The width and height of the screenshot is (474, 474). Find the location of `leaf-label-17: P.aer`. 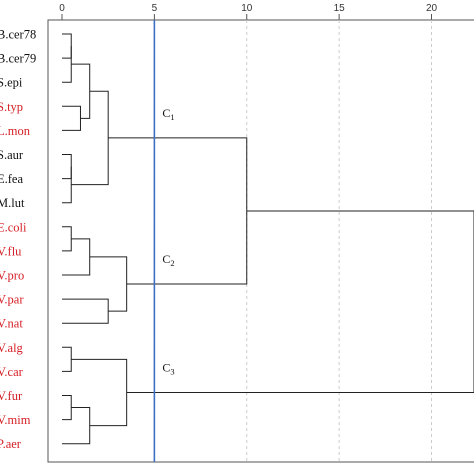

leaf-label-17: P.aer is located at coordinates (11, 444).